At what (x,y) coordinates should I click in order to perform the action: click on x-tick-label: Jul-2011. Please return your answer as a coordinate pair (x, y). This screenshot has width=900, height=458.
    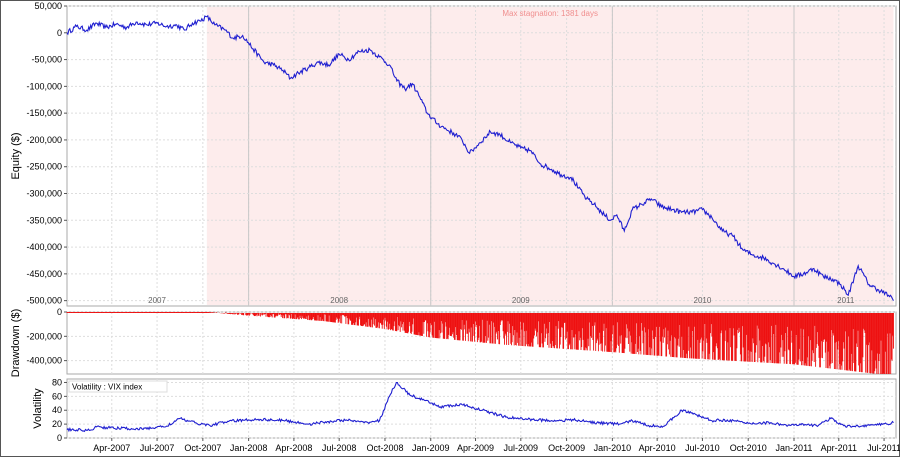
    Looking at the image, I should click on (883, 448).